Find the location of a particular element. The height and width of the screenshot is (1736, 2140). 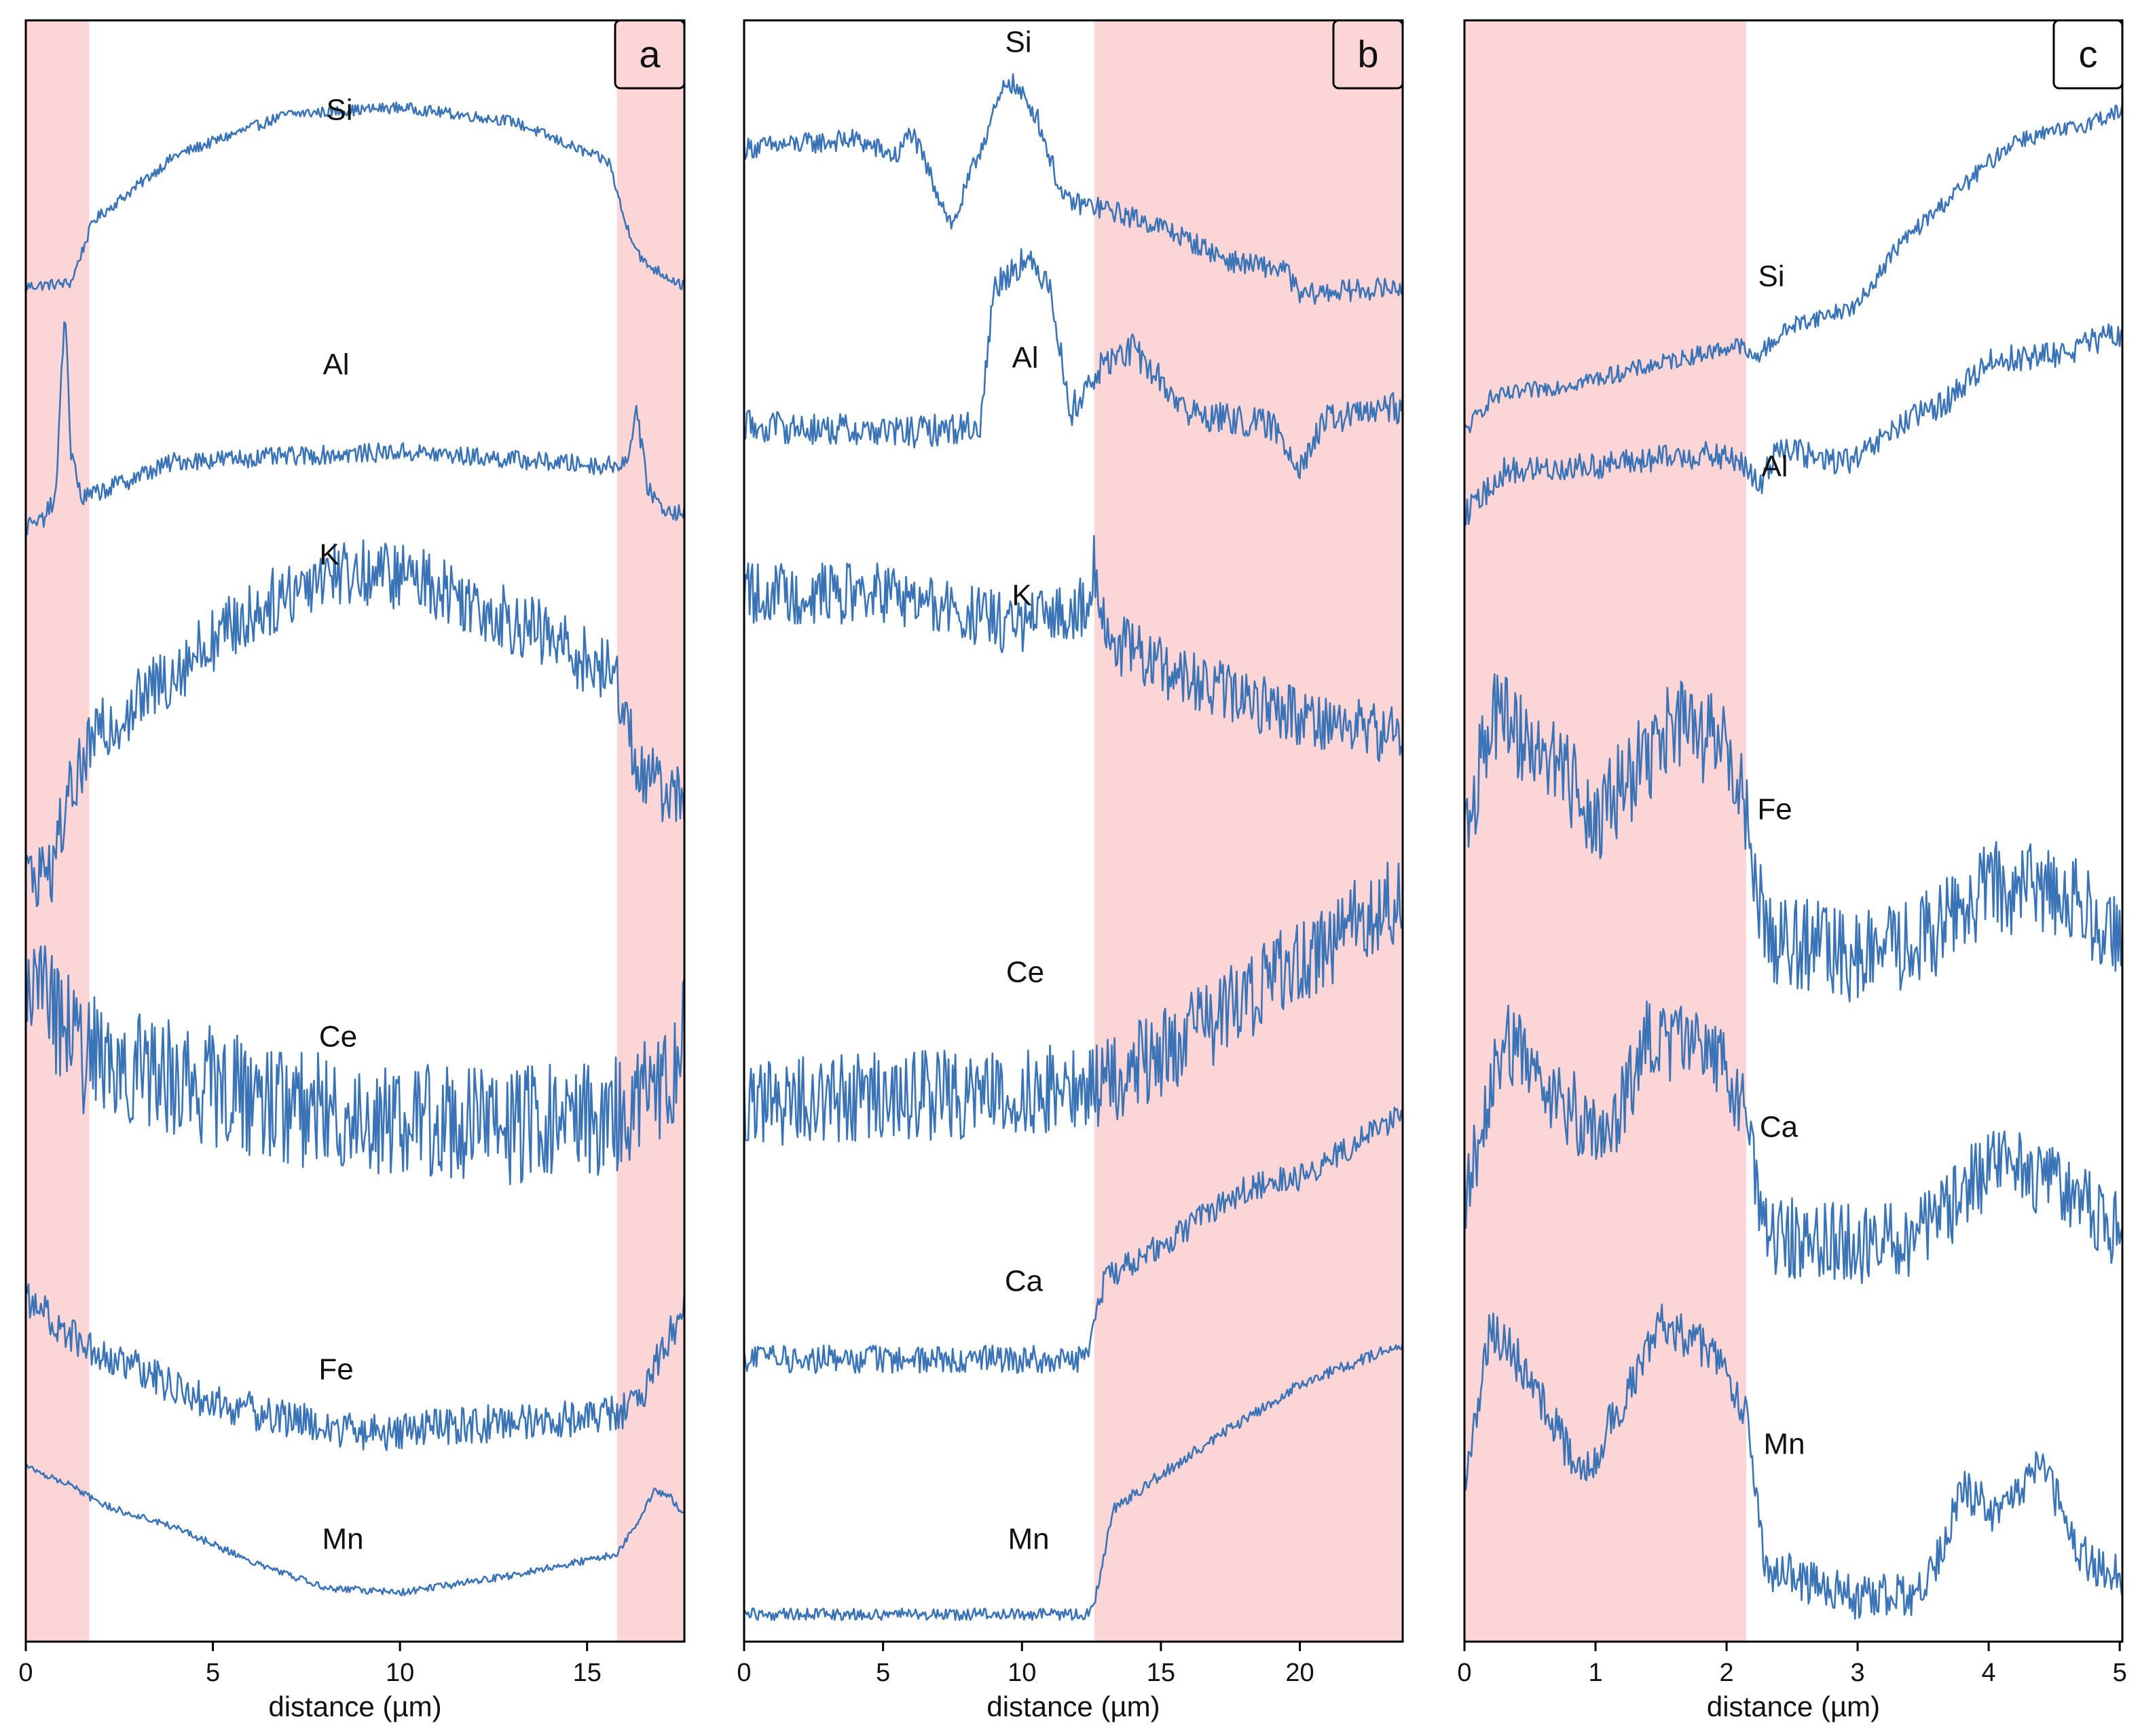

panel-label: c is located at coordinates (2088, 54).